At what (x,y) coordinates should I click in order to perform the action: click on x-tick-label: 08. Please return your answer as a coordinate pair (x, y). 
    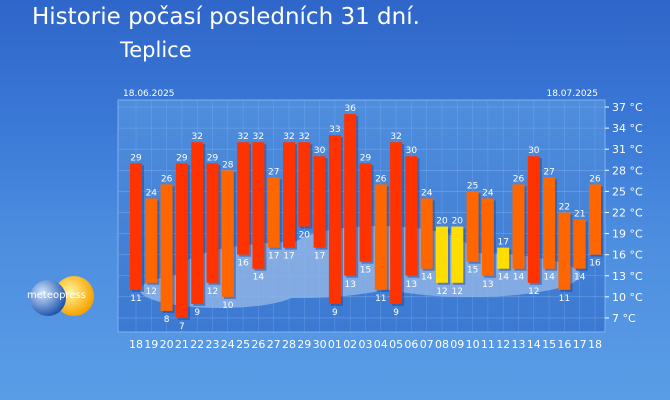
    Looking at the image, I should click on (442, 344).